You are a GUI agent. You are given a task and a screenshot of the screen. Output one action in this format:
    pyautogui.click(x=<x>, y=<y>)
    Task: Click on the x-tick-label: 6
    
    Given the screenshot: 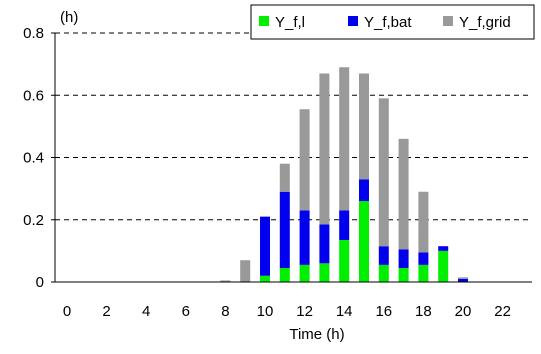 What is the action you would take?
    pyautogui.click(x=186, y=311)
    